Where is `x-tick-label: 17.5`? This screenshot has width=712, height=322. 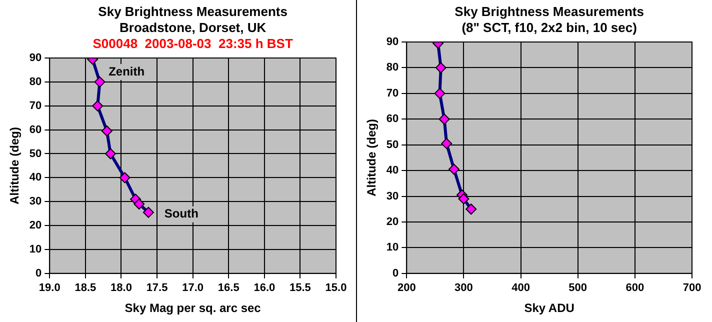 x-tick-label: 17.5 is located at coordinates (157, 288).